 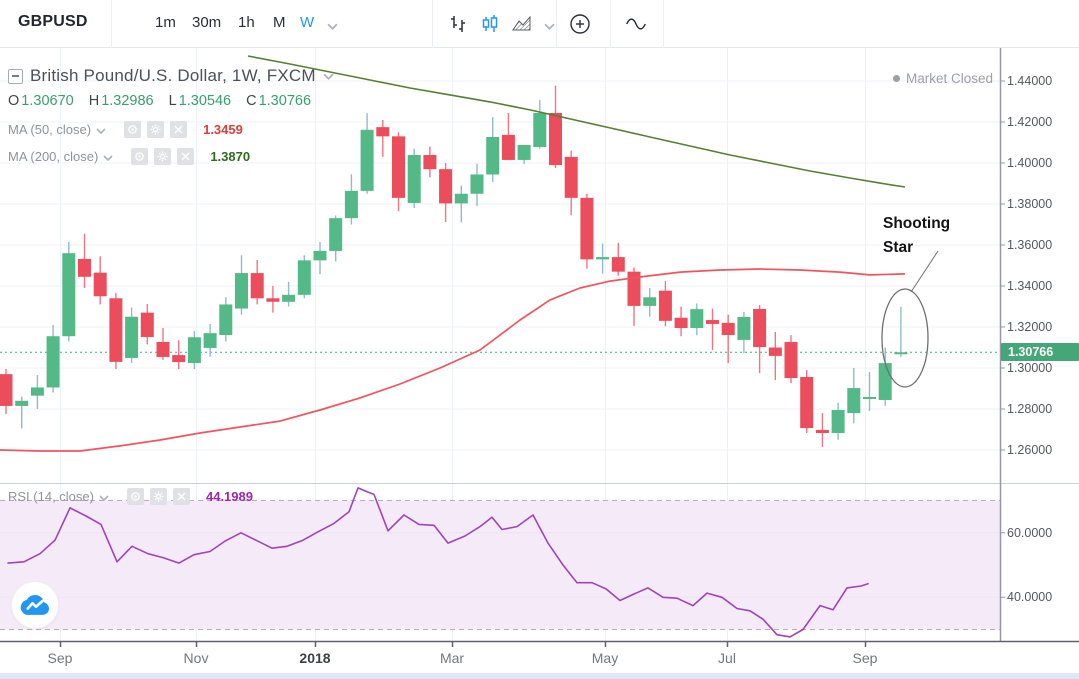 What do you see at coordinates (15, 76) in the screenshot?
I see `legend-collapse-icon` at bounding box center [15, 76].